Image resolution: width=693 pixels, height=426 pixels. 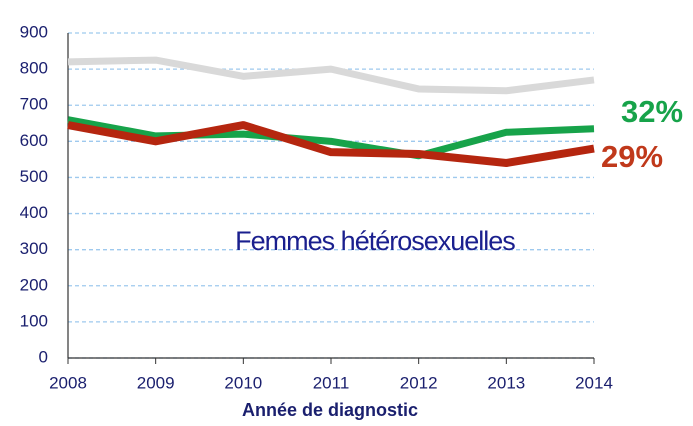 I want to click on x-tick-label: 2011, so click(x=331, y=382).